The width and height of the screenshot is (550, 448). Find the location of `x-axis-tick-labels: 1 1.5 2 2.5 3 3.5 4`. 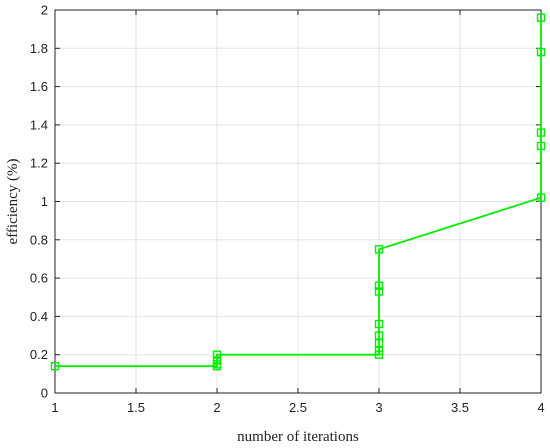

x-axis-tick-labels: 1 1.5 2 2.5 3 3.5 4 is located at coordinates (297, 407).